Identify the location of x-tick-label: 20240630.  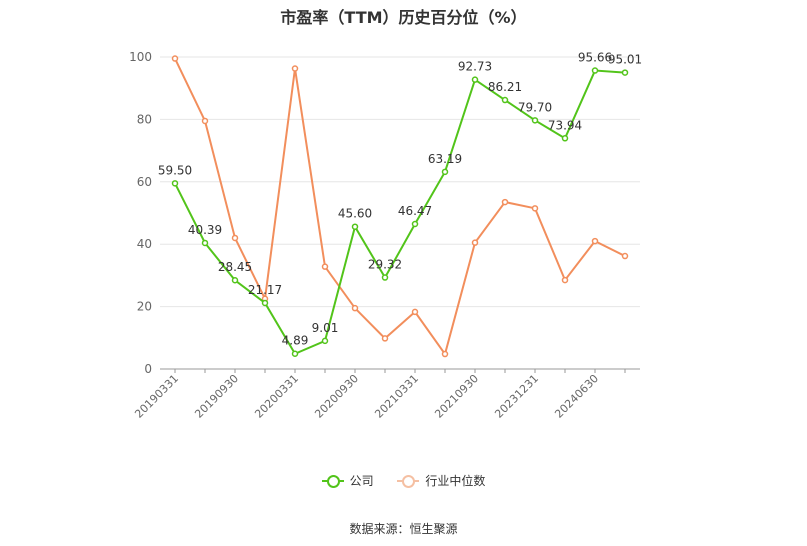
(576, 396).